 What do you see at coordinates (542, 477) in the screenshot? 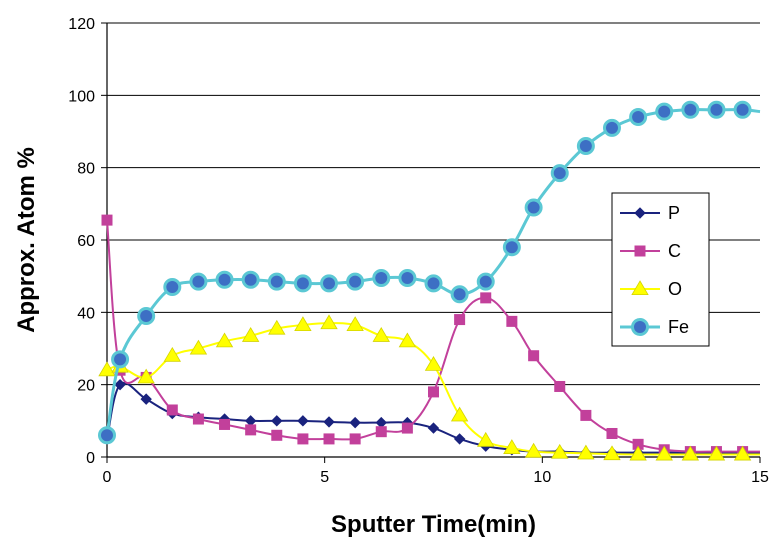
I see `x-tick-label: 10` at bounding box center [542, 477].